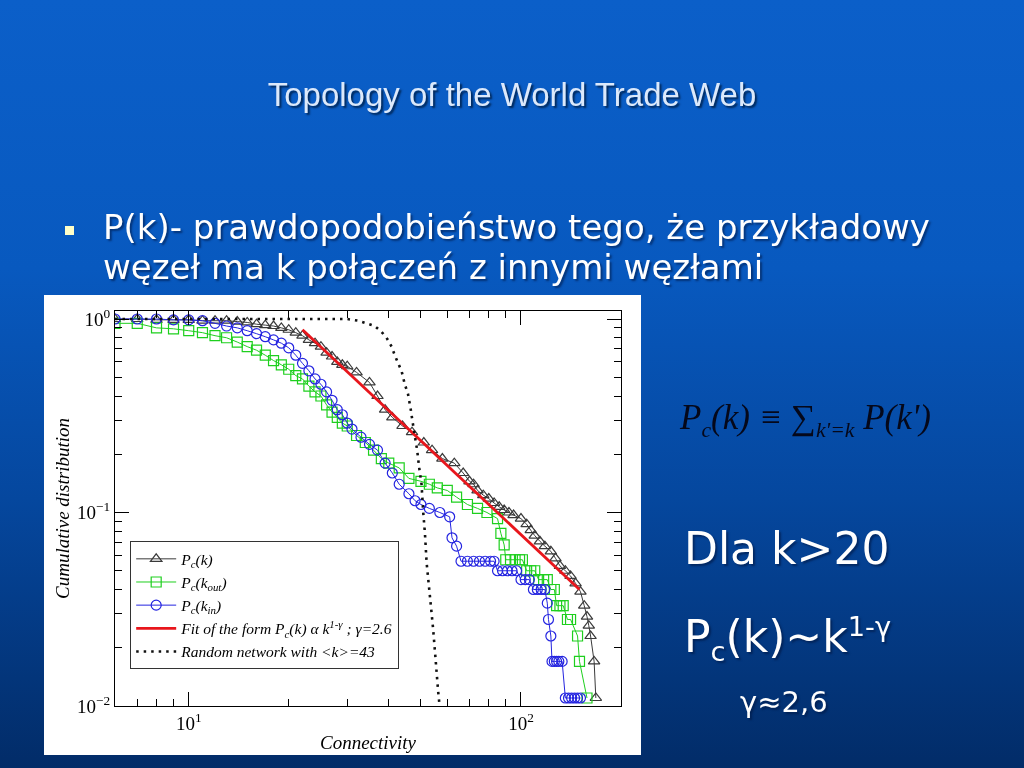 The width and height of the screenshot is (1024, 768). Describe the element at coordinates (517, 247) in the screenshot. I see `text: P(k)- prawdopodobieństwo tego, że przykładowy węzeł ma k połączeń z innymi węzłami` at that location.